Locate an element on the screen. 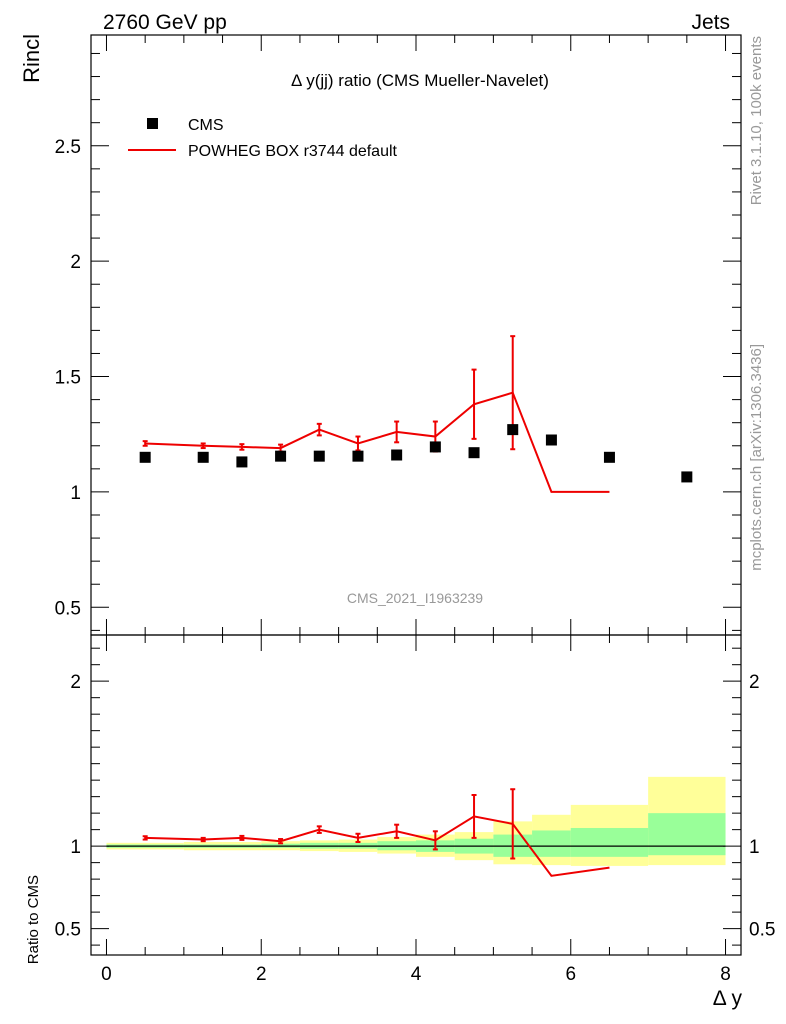 The height and width of the screenshot is (1024, 786). ratio-y-tick-label-left: 0.5 is located at coordinates (68, 930).